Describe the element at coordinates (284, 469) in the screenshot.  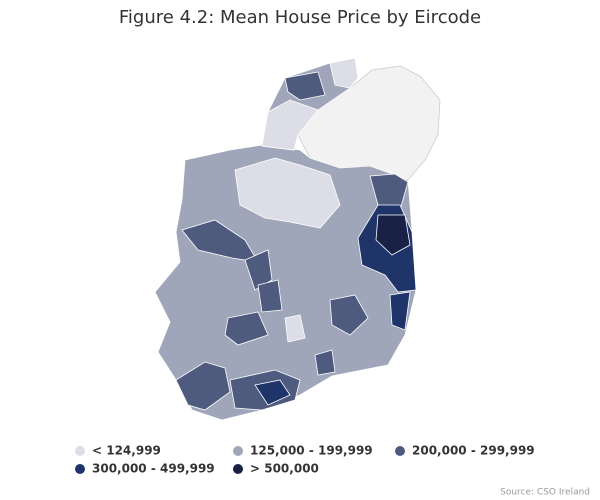
I see `legend-label: > 500,000` at that location.